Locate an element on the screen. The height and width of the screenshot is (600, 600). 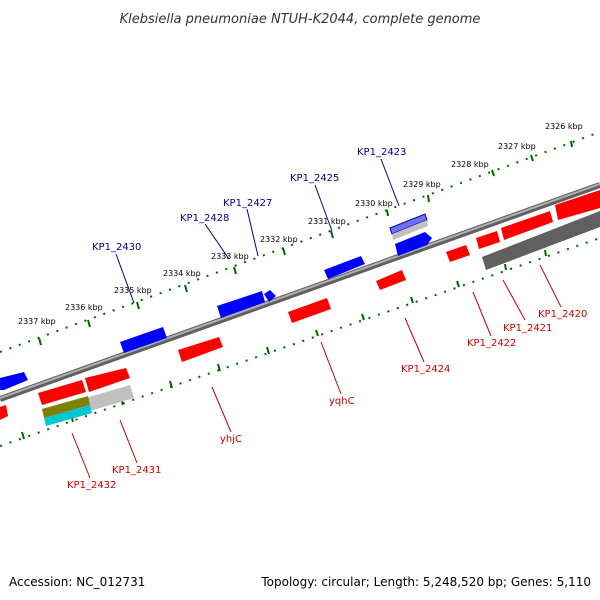
tick-label: 2330 kbp is located at coordinates (374, 203).